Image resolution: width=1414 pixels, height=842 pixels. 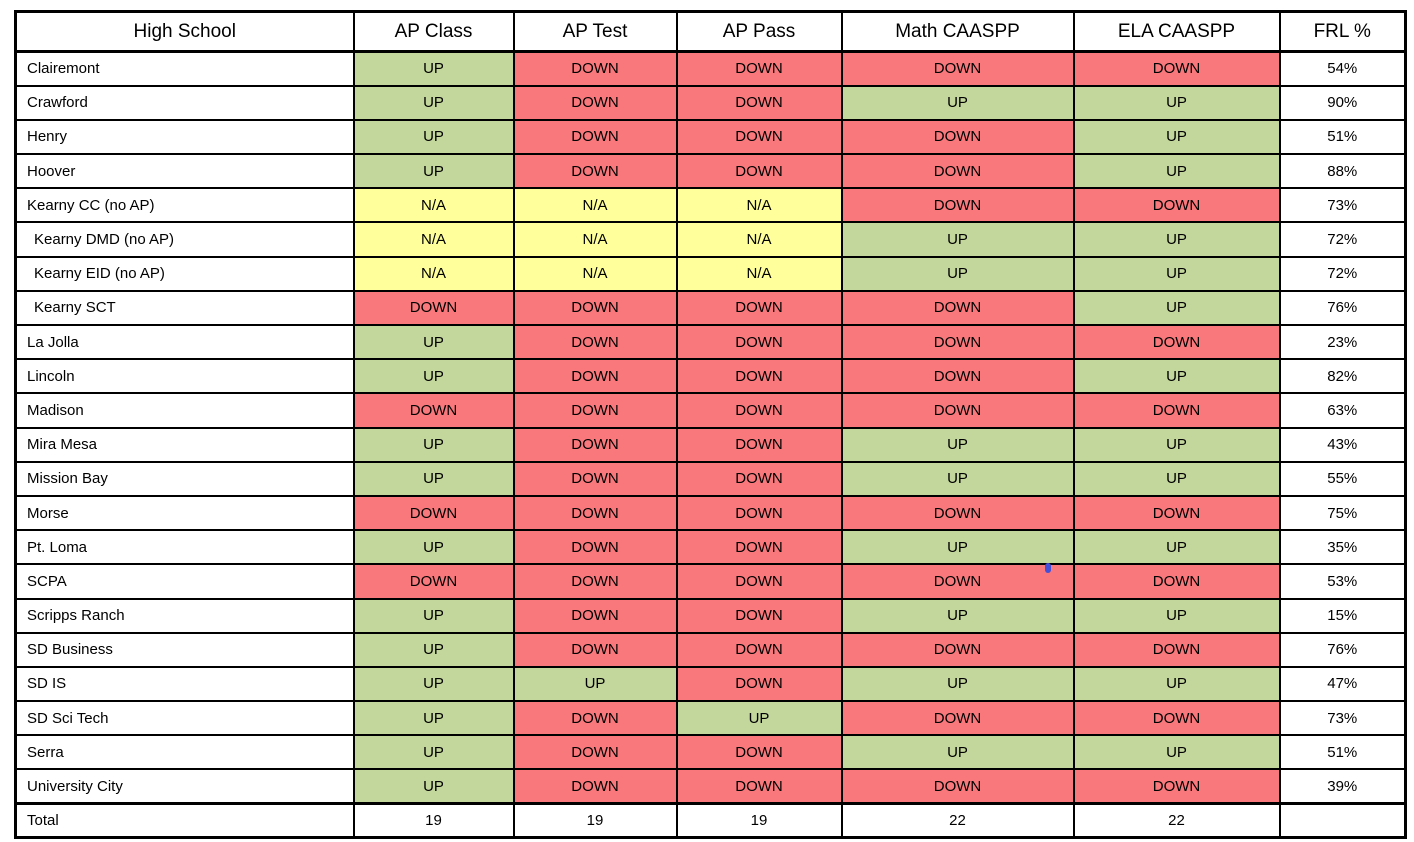 I want to click on school-name-cell: Clairemont, so click(x=184, y=68).